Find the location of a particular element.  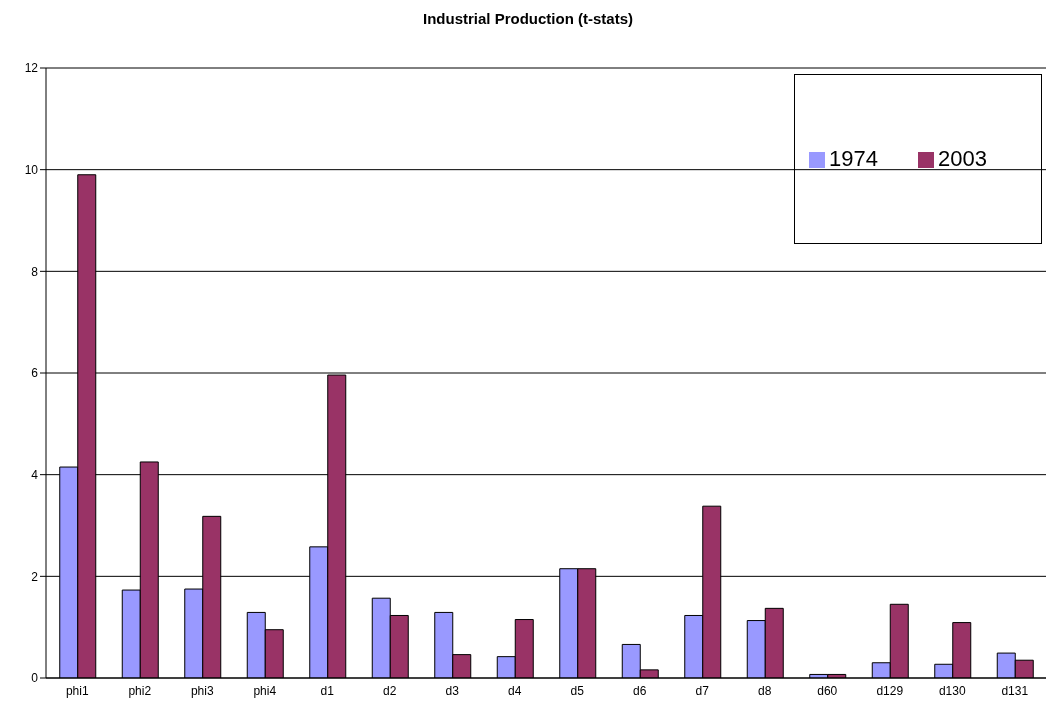

x-tick-label: d4 is located at coordinates (515, 690).